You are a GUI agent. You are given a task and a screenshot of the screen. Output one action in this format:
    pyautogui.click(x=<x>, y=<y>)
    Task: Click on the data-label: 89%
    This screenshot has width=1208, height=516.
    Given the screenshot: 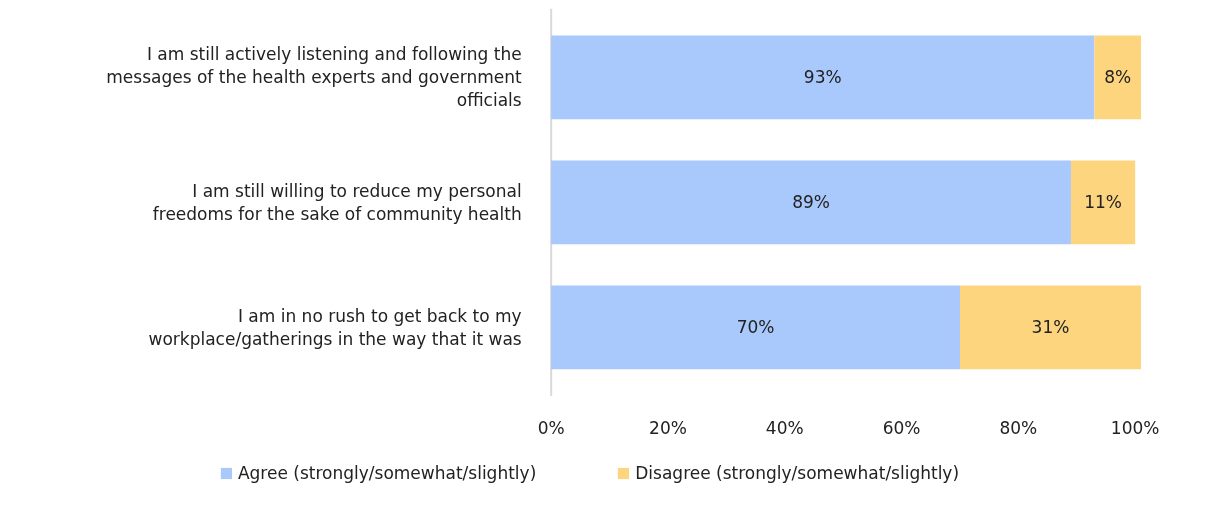 What is the action you would take?
    pyautogui.click(x=811, y=202)
    